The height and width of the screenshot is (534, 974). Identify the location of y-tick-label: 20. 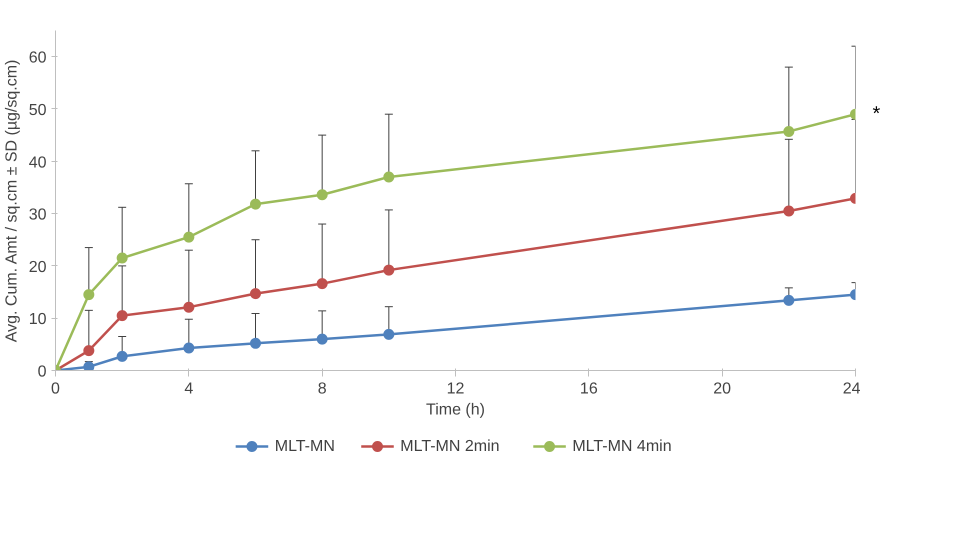
(37, 267).